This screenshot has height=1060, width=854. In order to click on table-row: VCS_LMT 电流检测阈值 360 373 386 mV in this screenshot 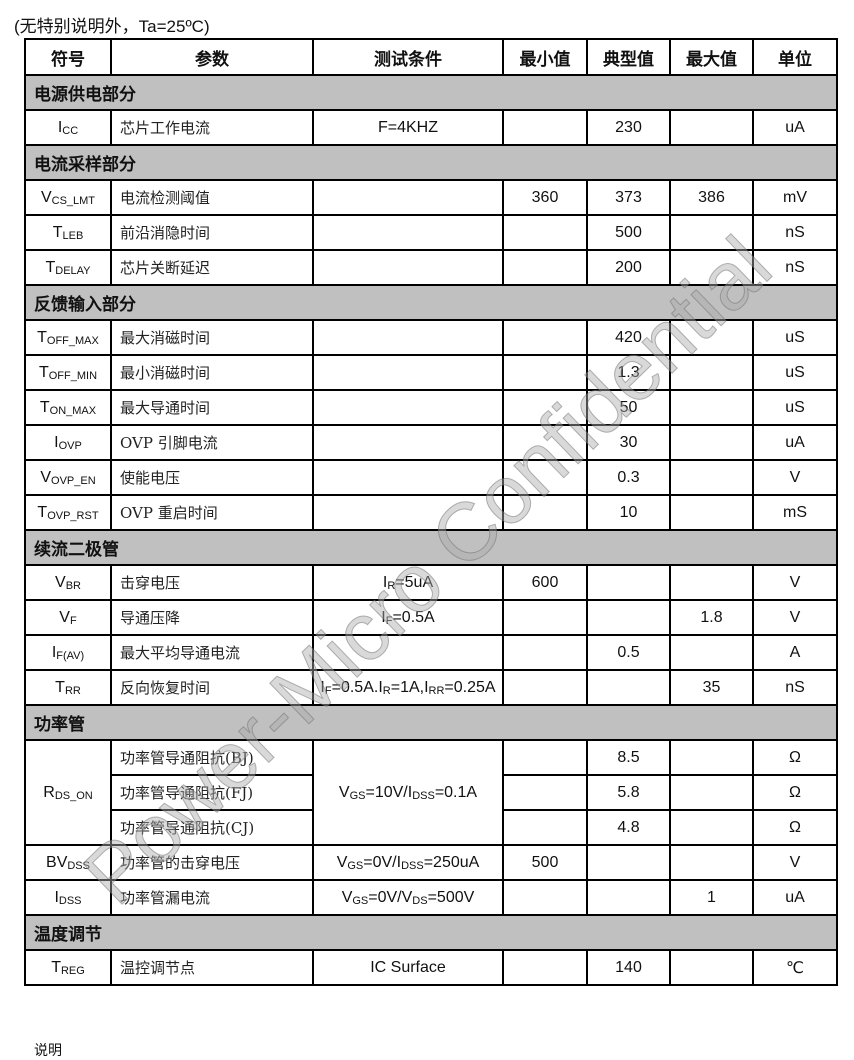, I will do `click(431, 197)`.